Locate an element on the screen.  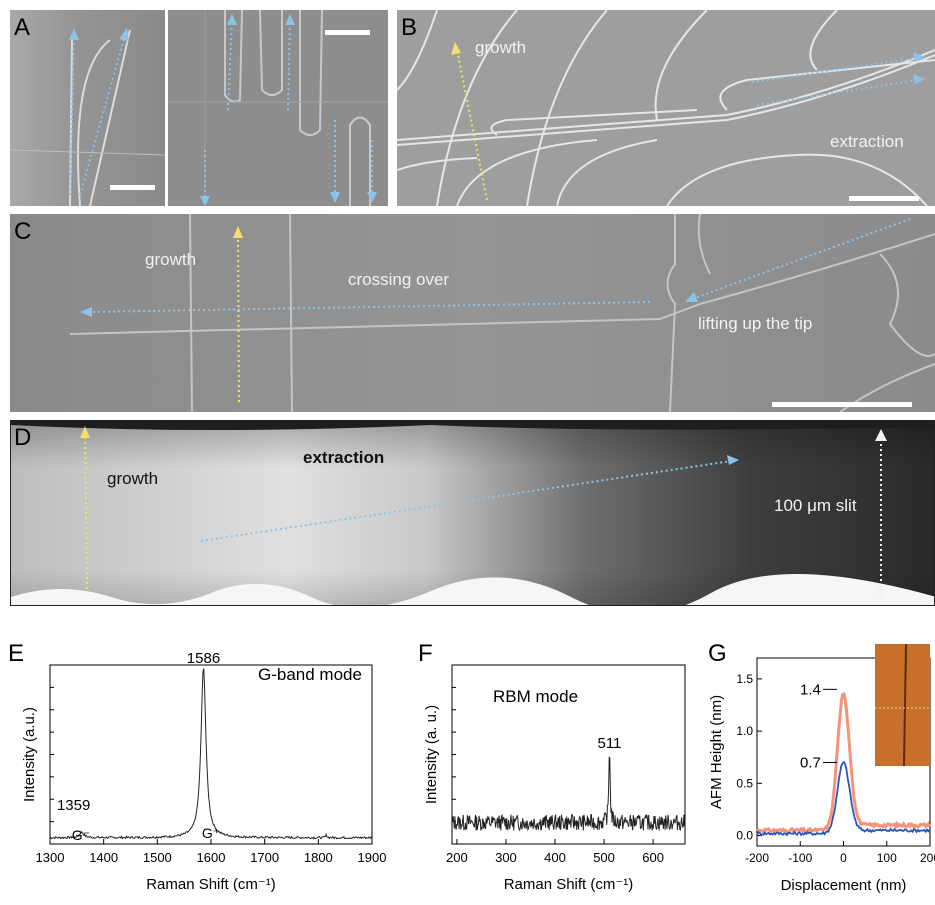
peak-label: 1359 is located at coordinates (73, 805).